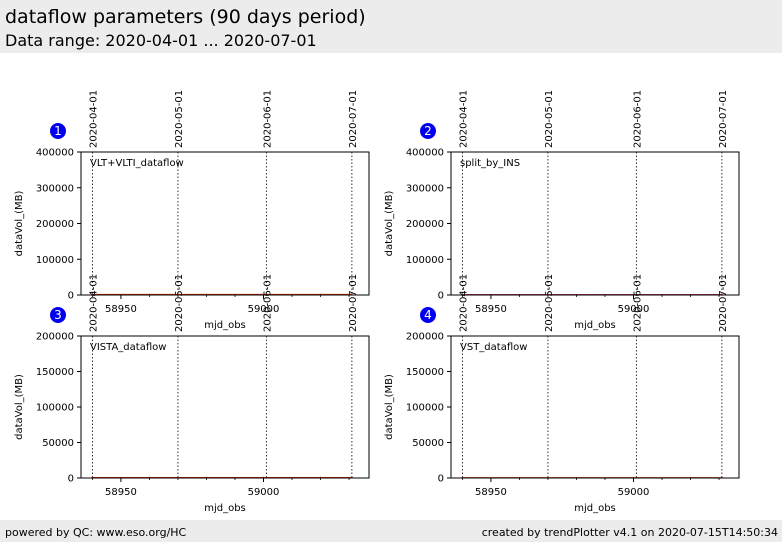  Describe the element at coordinates (161, 40) in the screenshot. I see `data-range-subtitle: Data range: 2020-04-01 ... 2020-07-01` at that location.